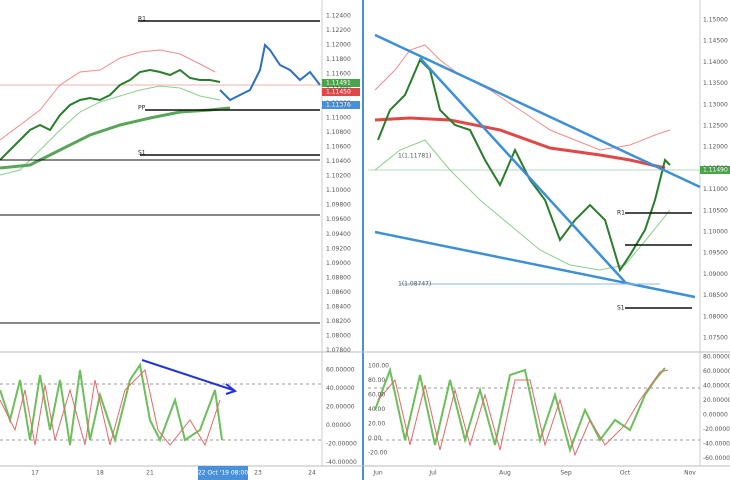 This screenshot has width=730, height=480. What do you see at coordinates (338, 307) in the screenshot?
I see `price-tick-label: 1.08400` at bounding box center [338, 307].